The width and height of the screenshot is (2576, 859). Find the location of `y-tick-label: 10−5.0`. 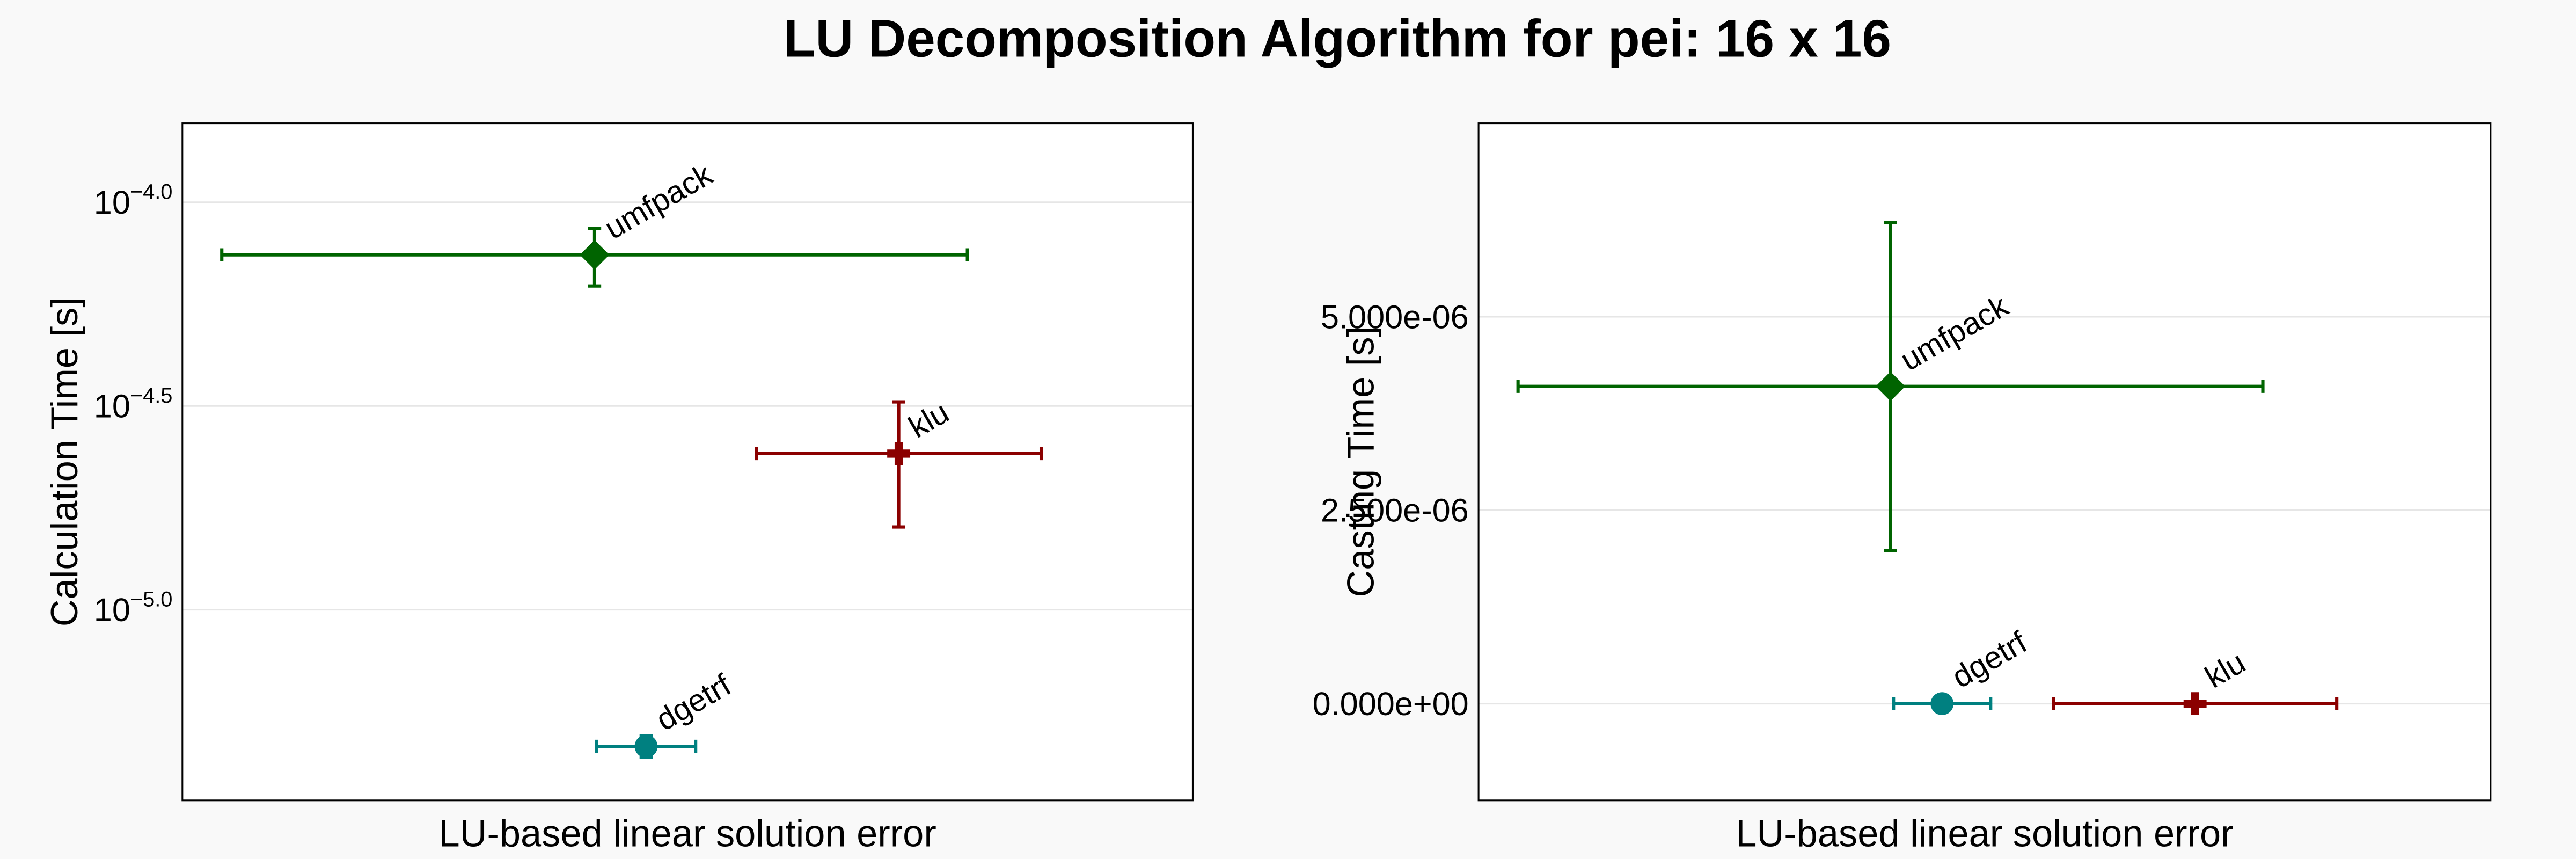

y-tick-label: 10−5.0 is located at coordinates (133, 608).